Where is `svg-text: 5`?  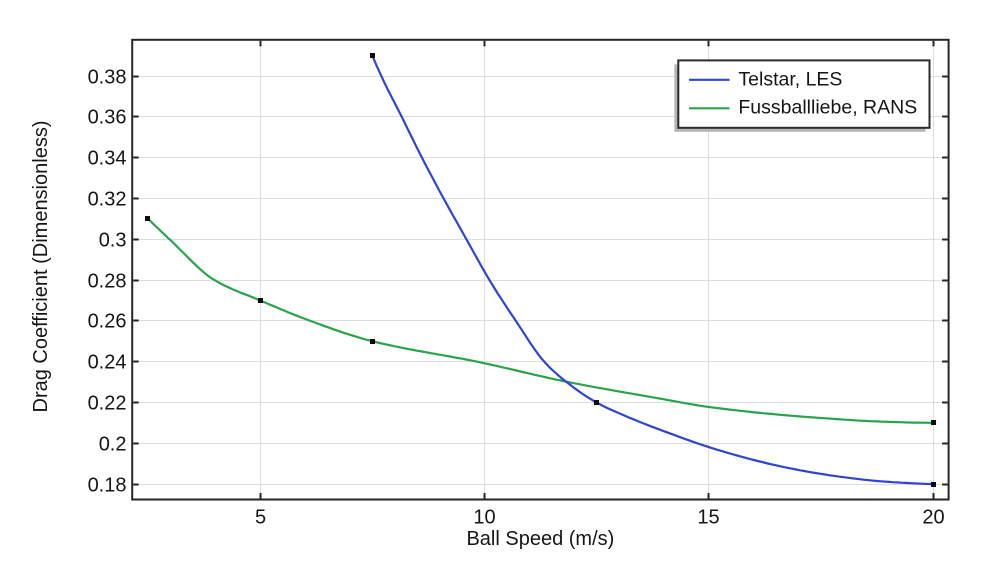
svg-text: 5 is located at coordinates (260, 518).